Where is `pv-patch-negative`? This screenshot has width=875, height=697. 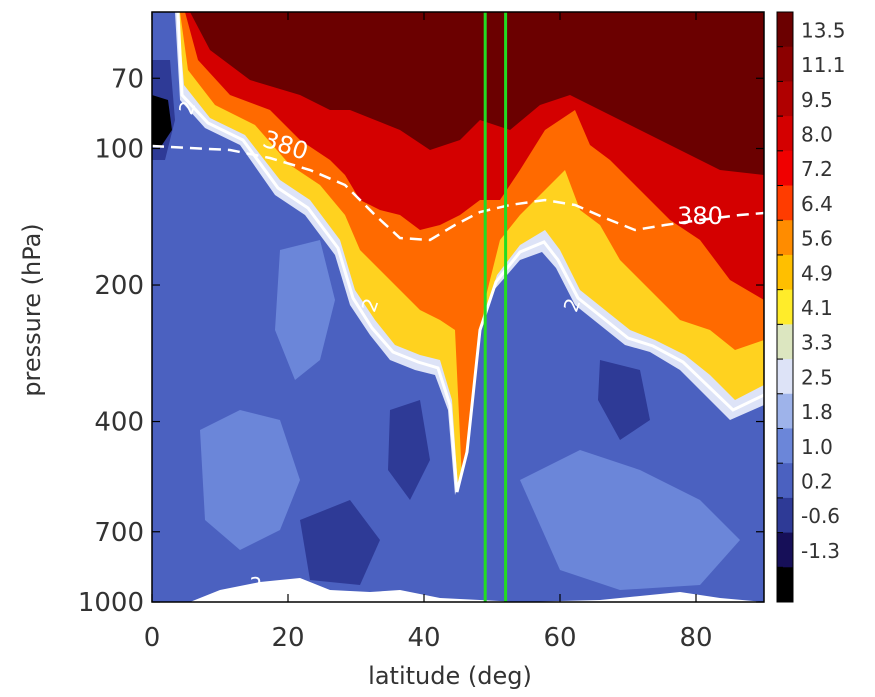
pv-patch-negative is located at coordinates (162, 121).